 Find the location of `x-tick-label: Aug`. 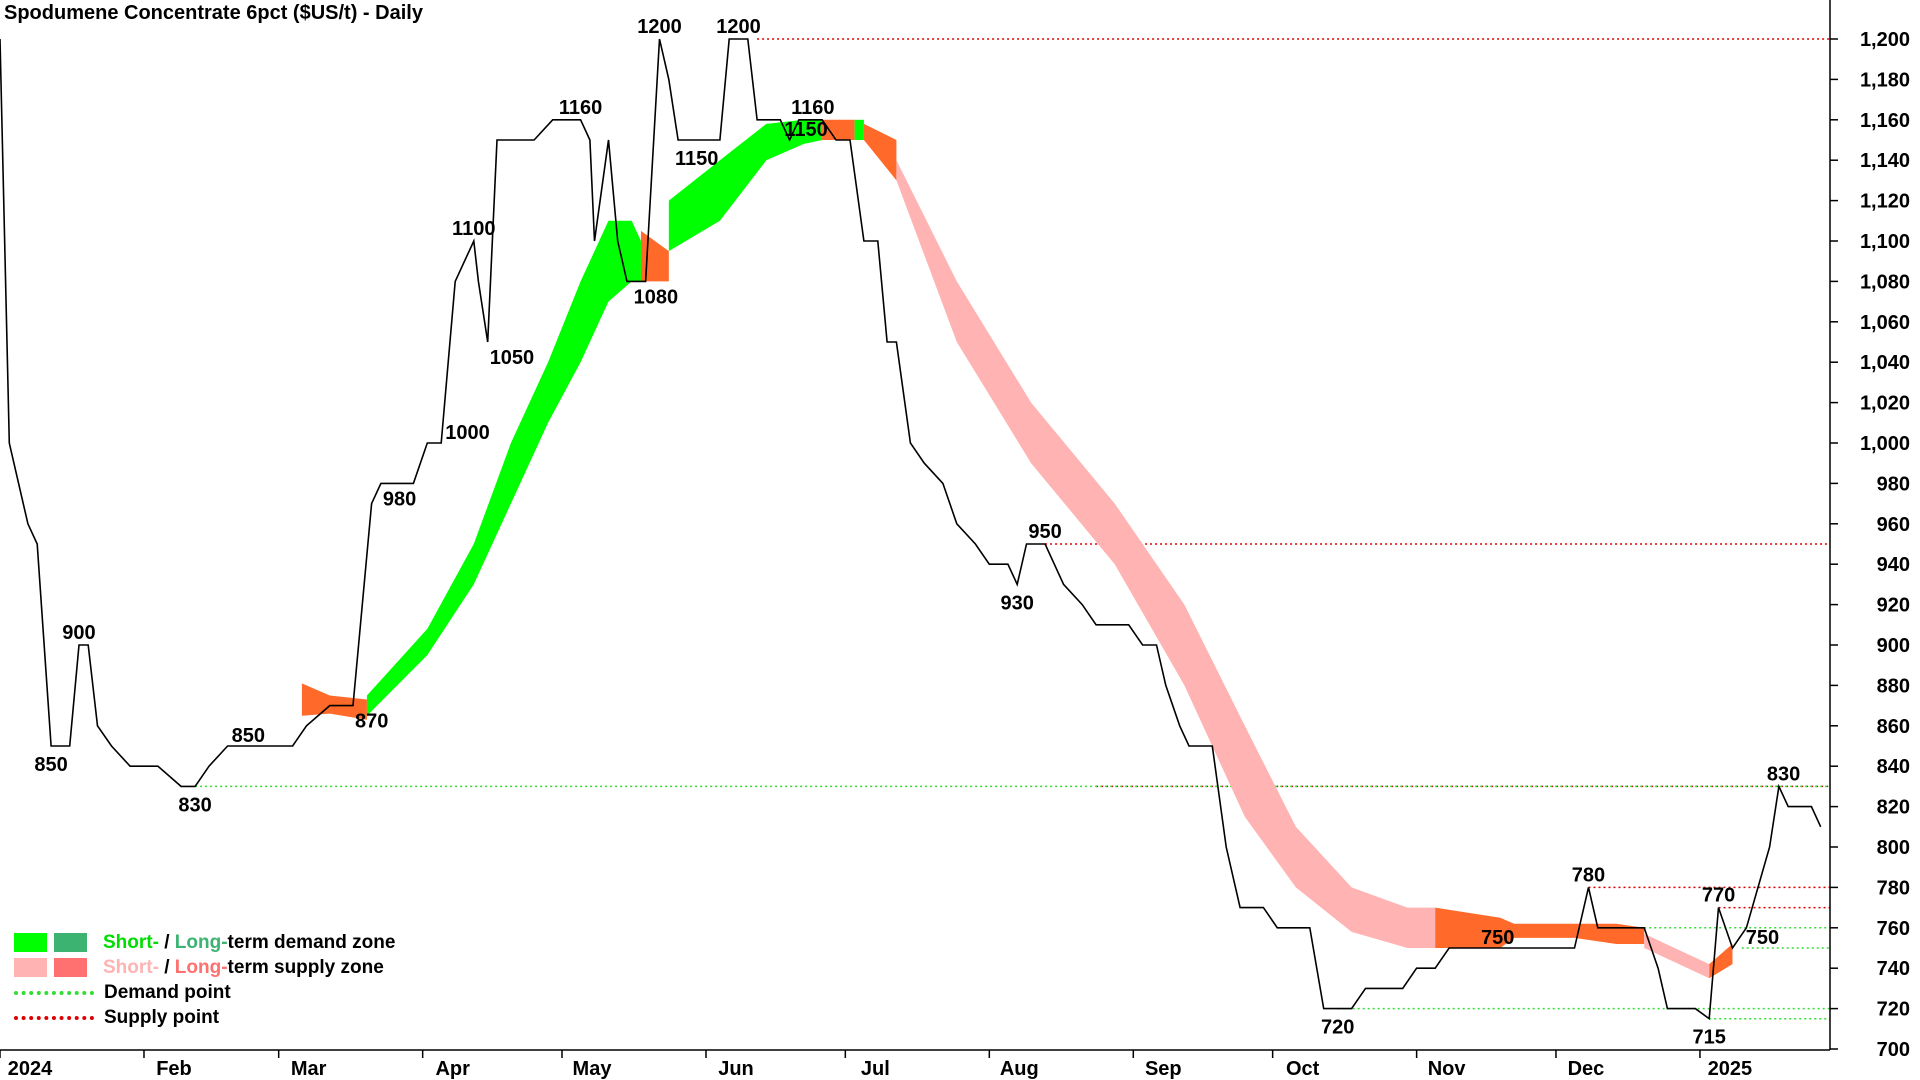

x-tick-label: Aug is located at coordinates (1019, 1069).